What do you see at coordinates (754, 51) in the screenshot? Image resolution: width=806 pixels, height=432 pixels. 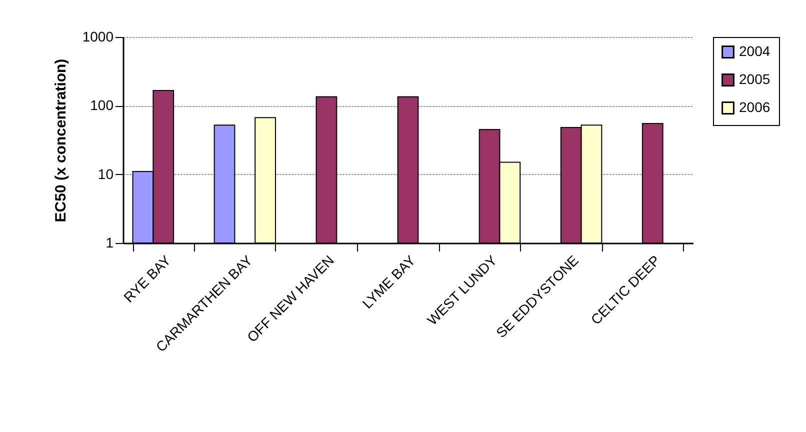 I see `legend-label: 2004` at bounding box center [754, 51].